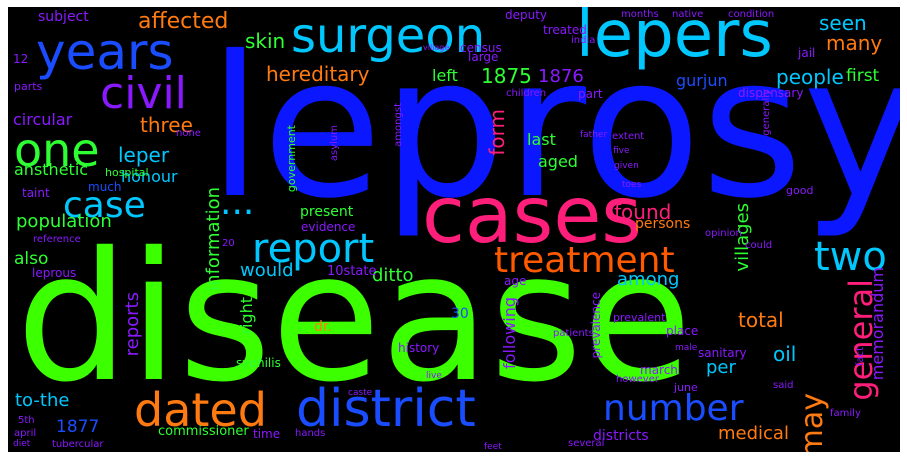 The image size is (907, 460). I want to click on word: extent, so click(628, 136).